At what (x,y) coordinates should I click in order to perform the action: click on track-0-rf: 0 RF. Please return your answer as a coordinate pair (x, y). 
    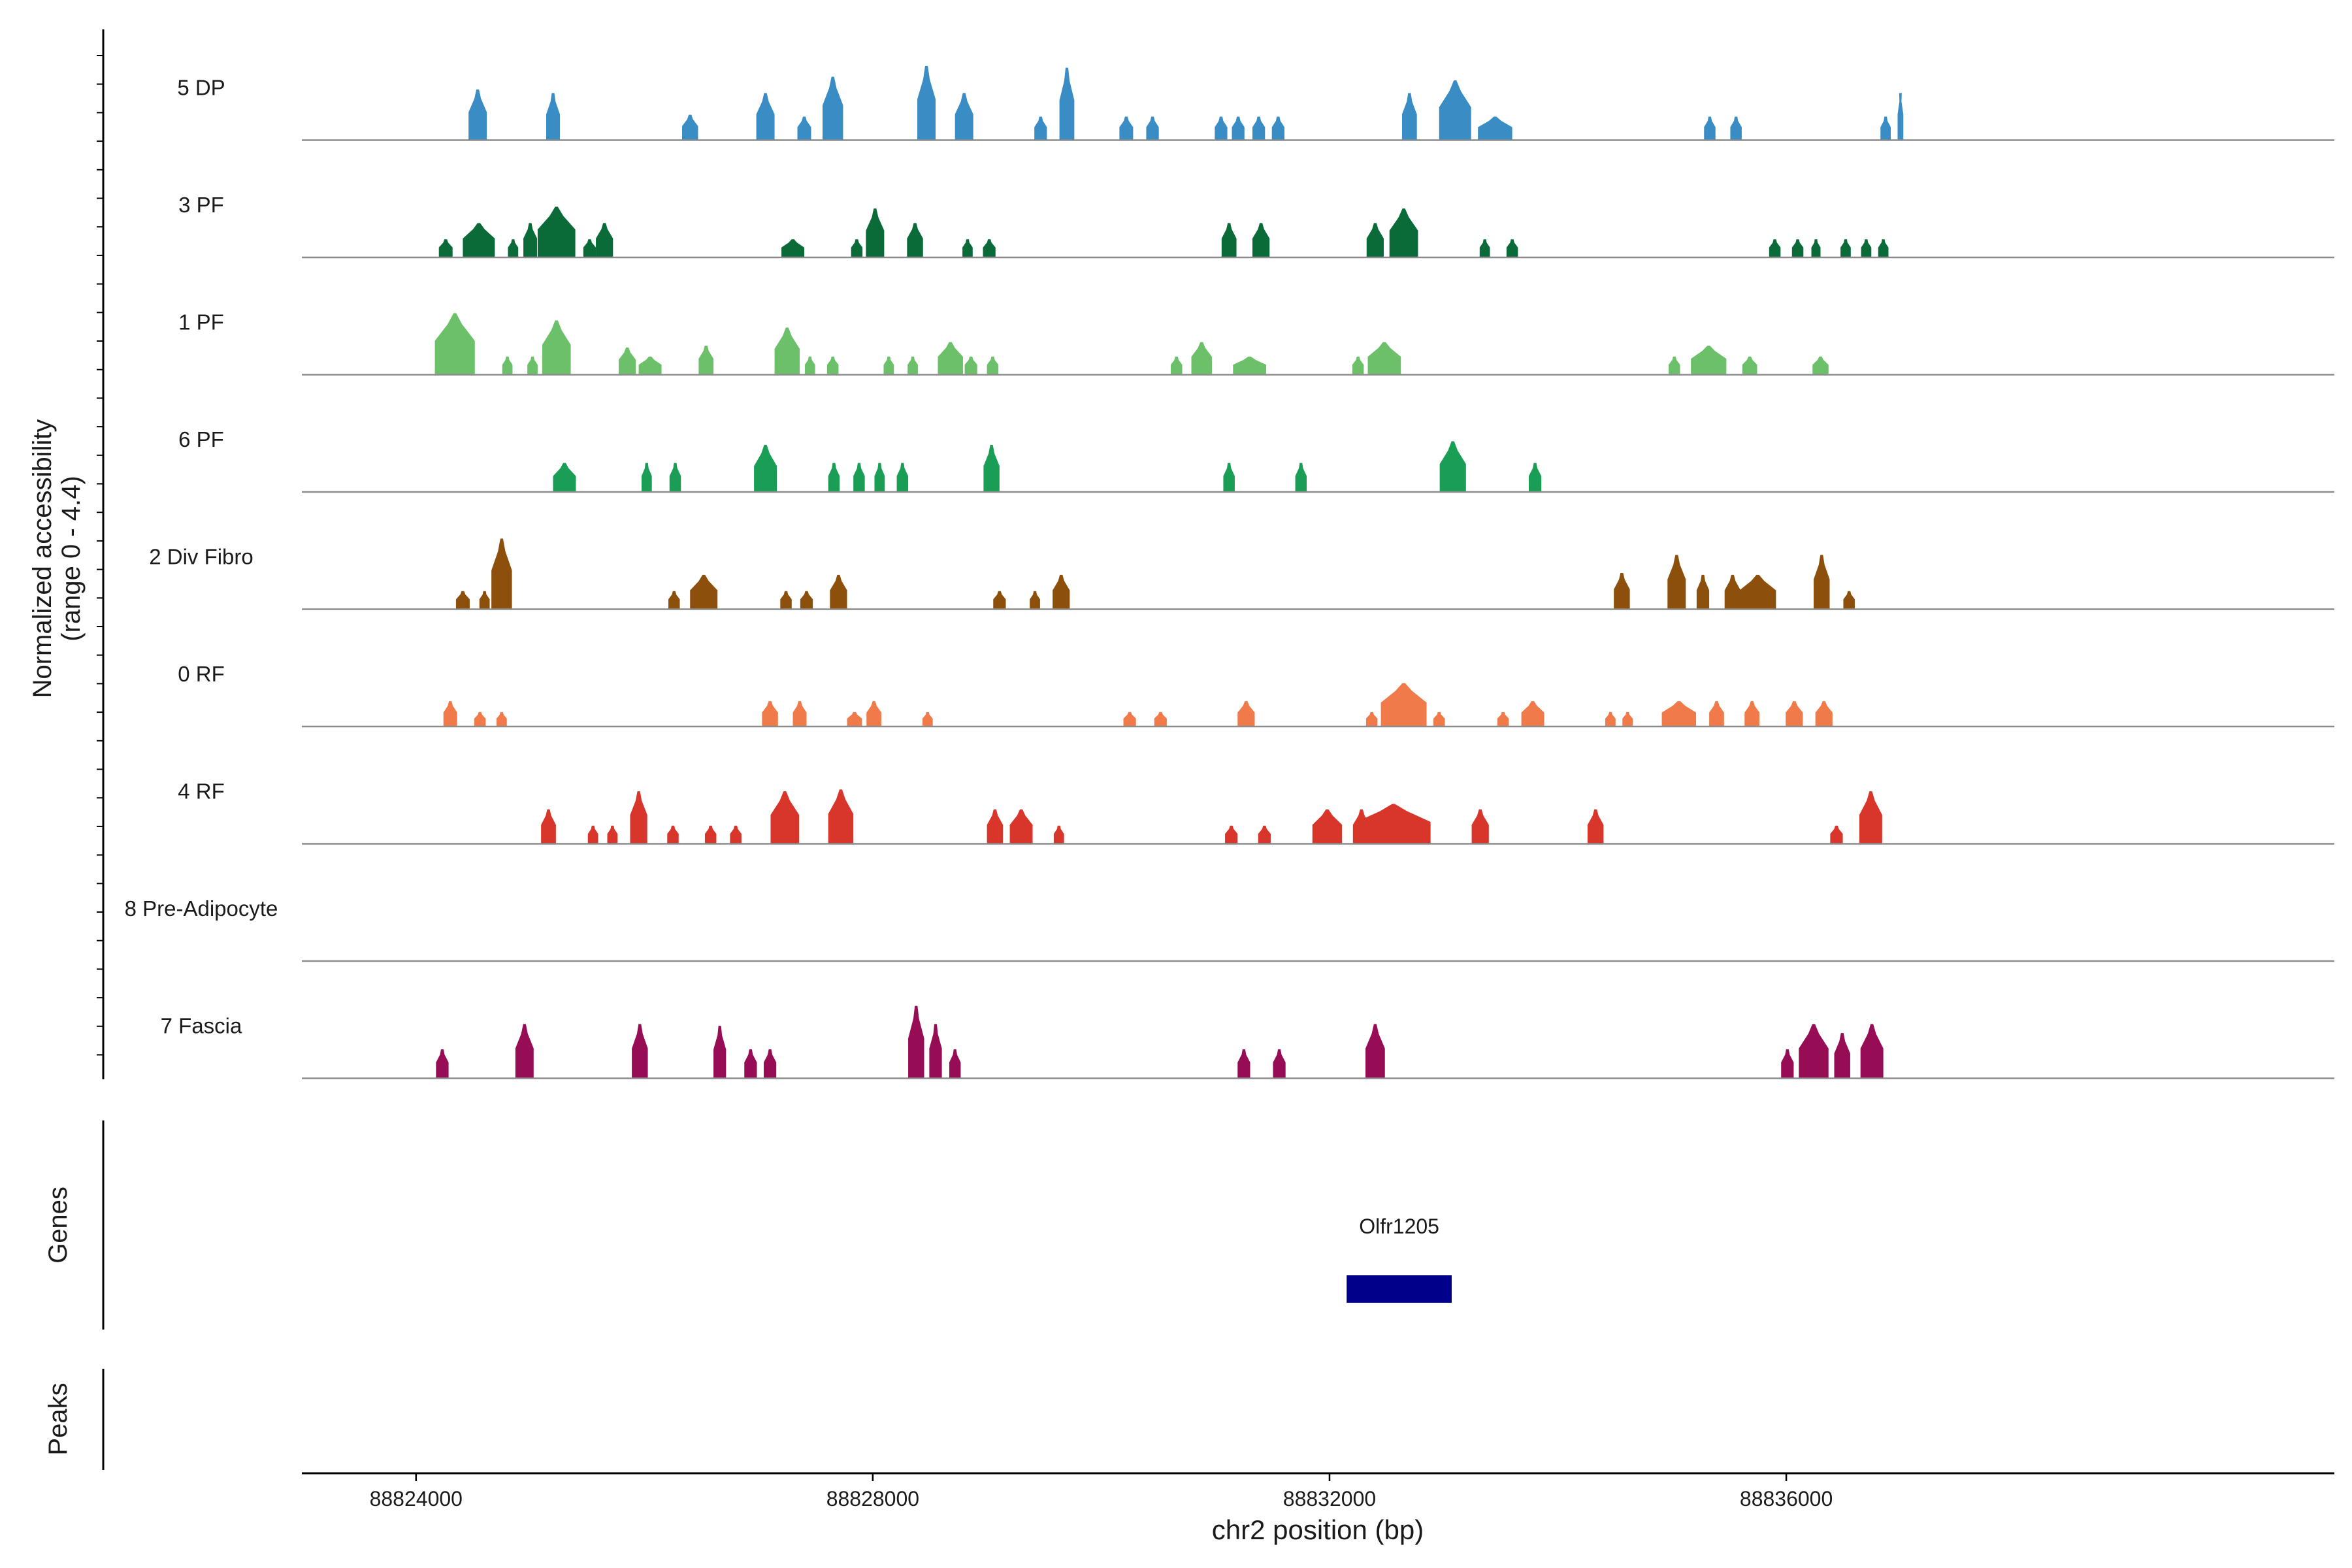
    Looking at the image, I should click on (1256, 695).